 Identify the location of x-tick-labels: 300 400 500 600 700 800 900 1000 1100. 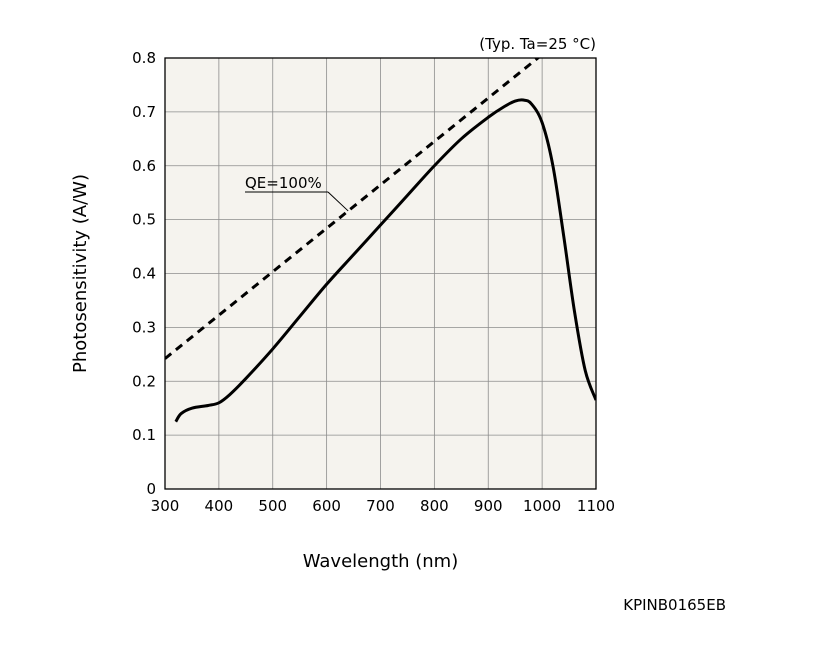
(383, 506).